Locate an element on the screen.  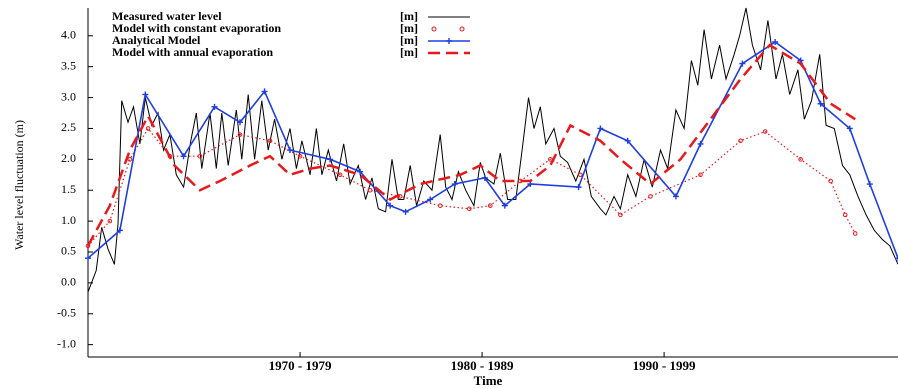
legend-label: Model with constant evaporation is located at coordinates (196, 28).